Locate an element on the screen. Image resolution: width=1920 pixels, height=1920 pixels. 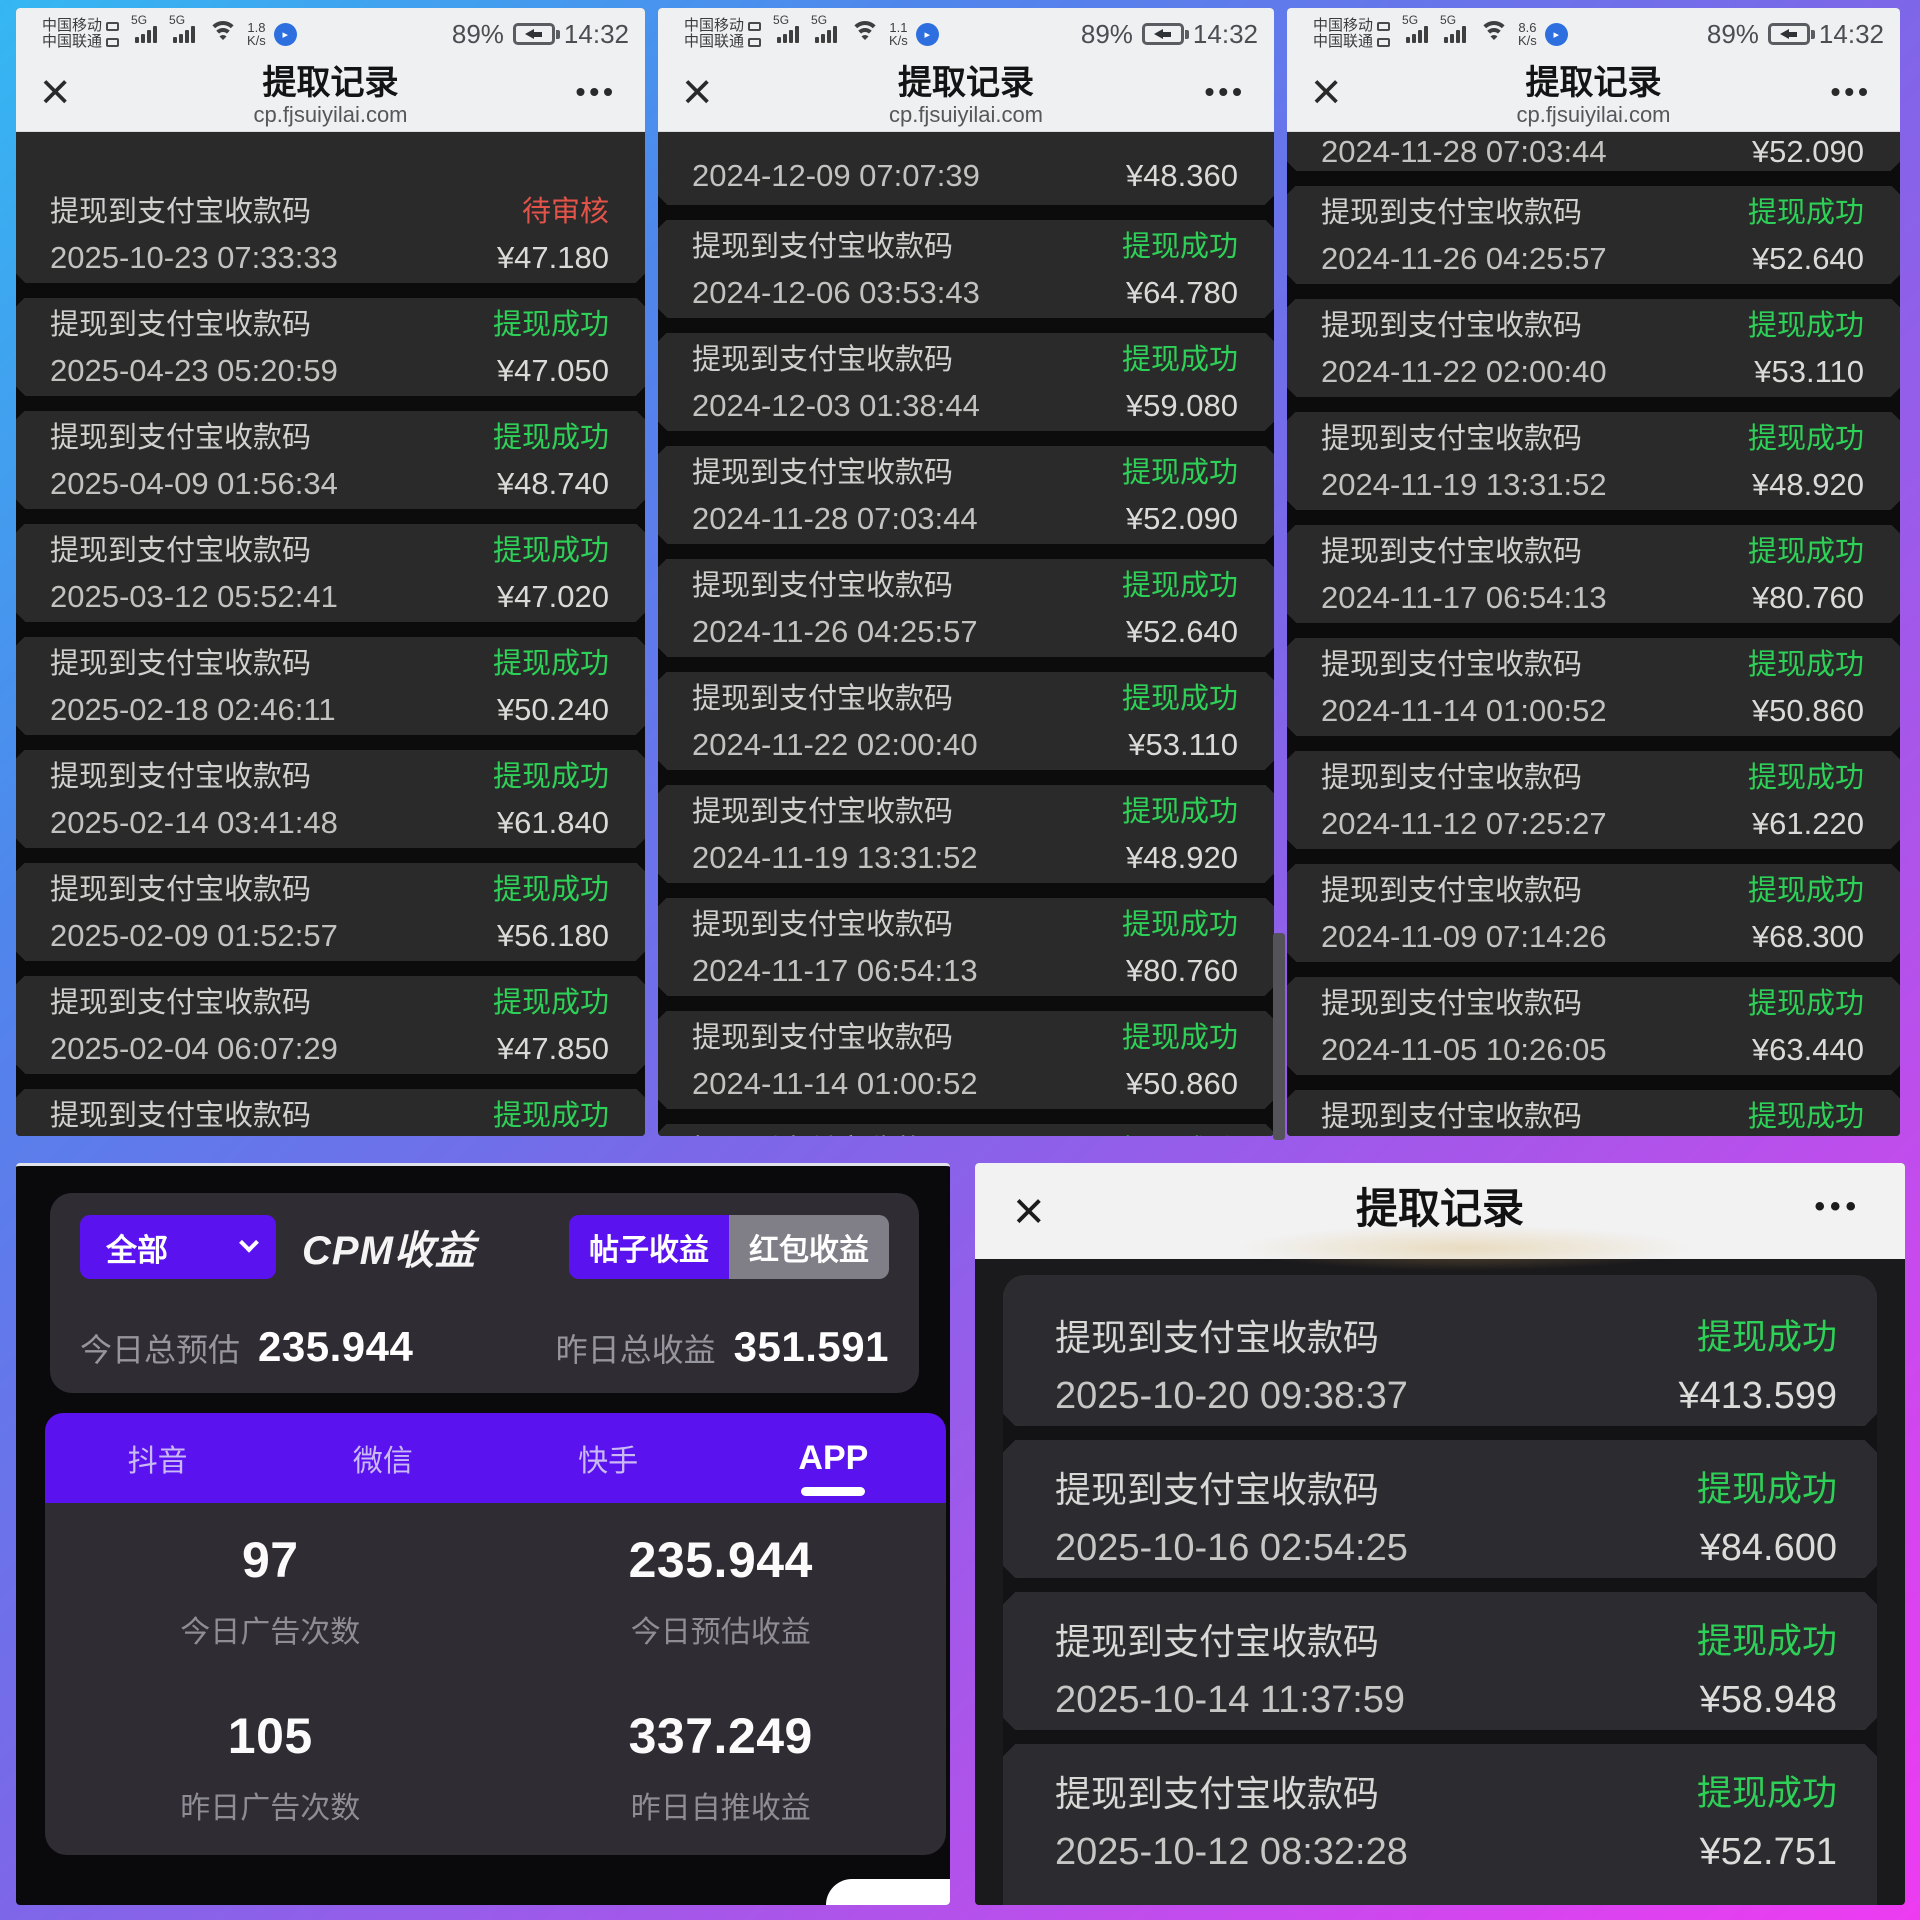
withdraw-row: 提现到支付宝收款码 提现成功 2025-02-18 02:46:11 ¥50.240 is located at coordinates (330, 686).